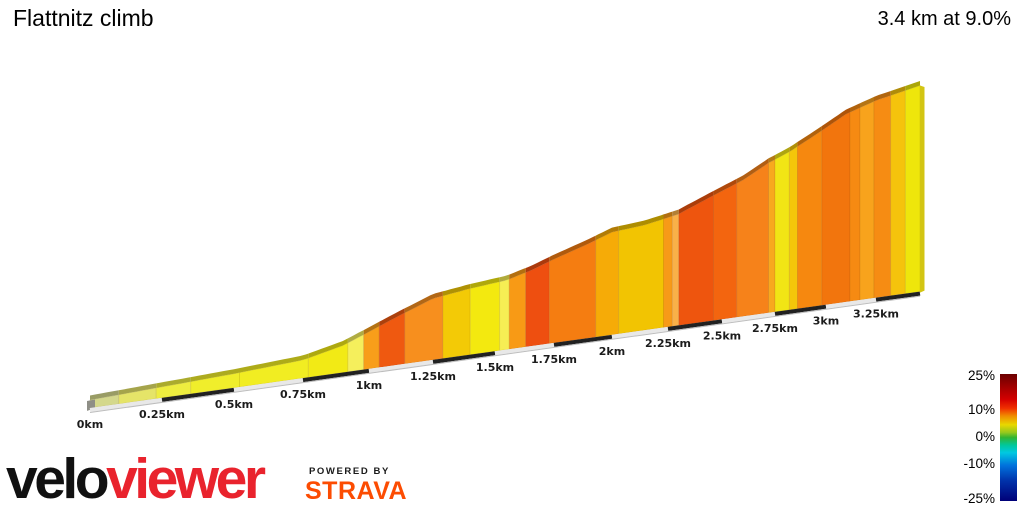 The image size is (1024, 512). Describe the element at coordinates (303, 394) in the screenshot. I see `distance-label: 0.75km` at that location.